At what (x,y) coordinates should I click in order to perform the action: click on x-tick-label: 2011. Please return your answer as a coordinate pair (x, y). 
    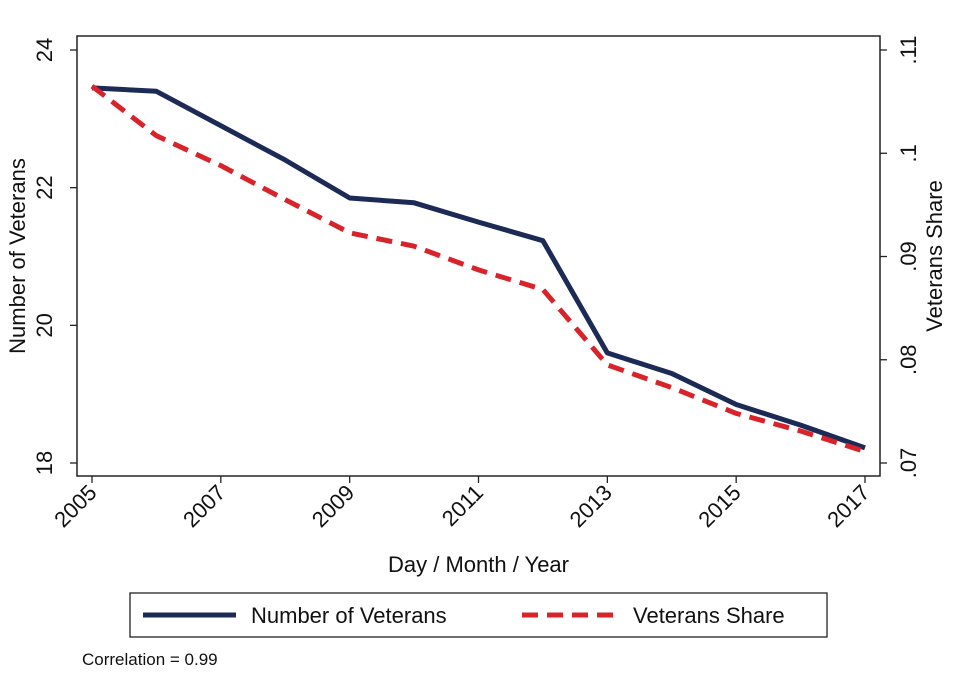
    Looking at the image, I should click on (462, 505).